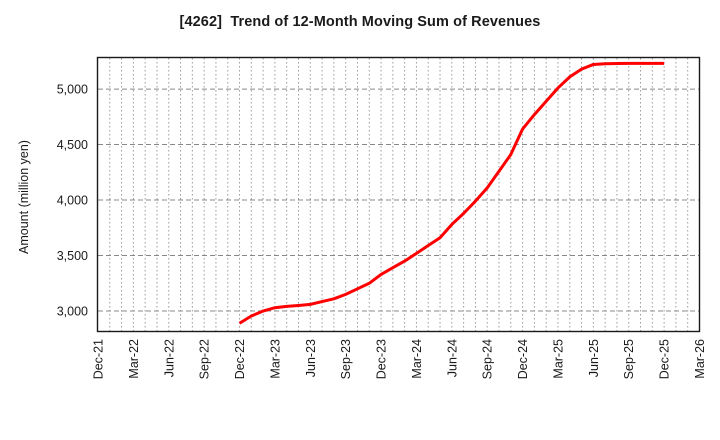 Image resolution: width=720 pixels, height=440 pixels. What do you see at coordinates (311, 358) in the screenshot?
I see `x-tick-label: Jun-23` at bounding box center [311, 358].